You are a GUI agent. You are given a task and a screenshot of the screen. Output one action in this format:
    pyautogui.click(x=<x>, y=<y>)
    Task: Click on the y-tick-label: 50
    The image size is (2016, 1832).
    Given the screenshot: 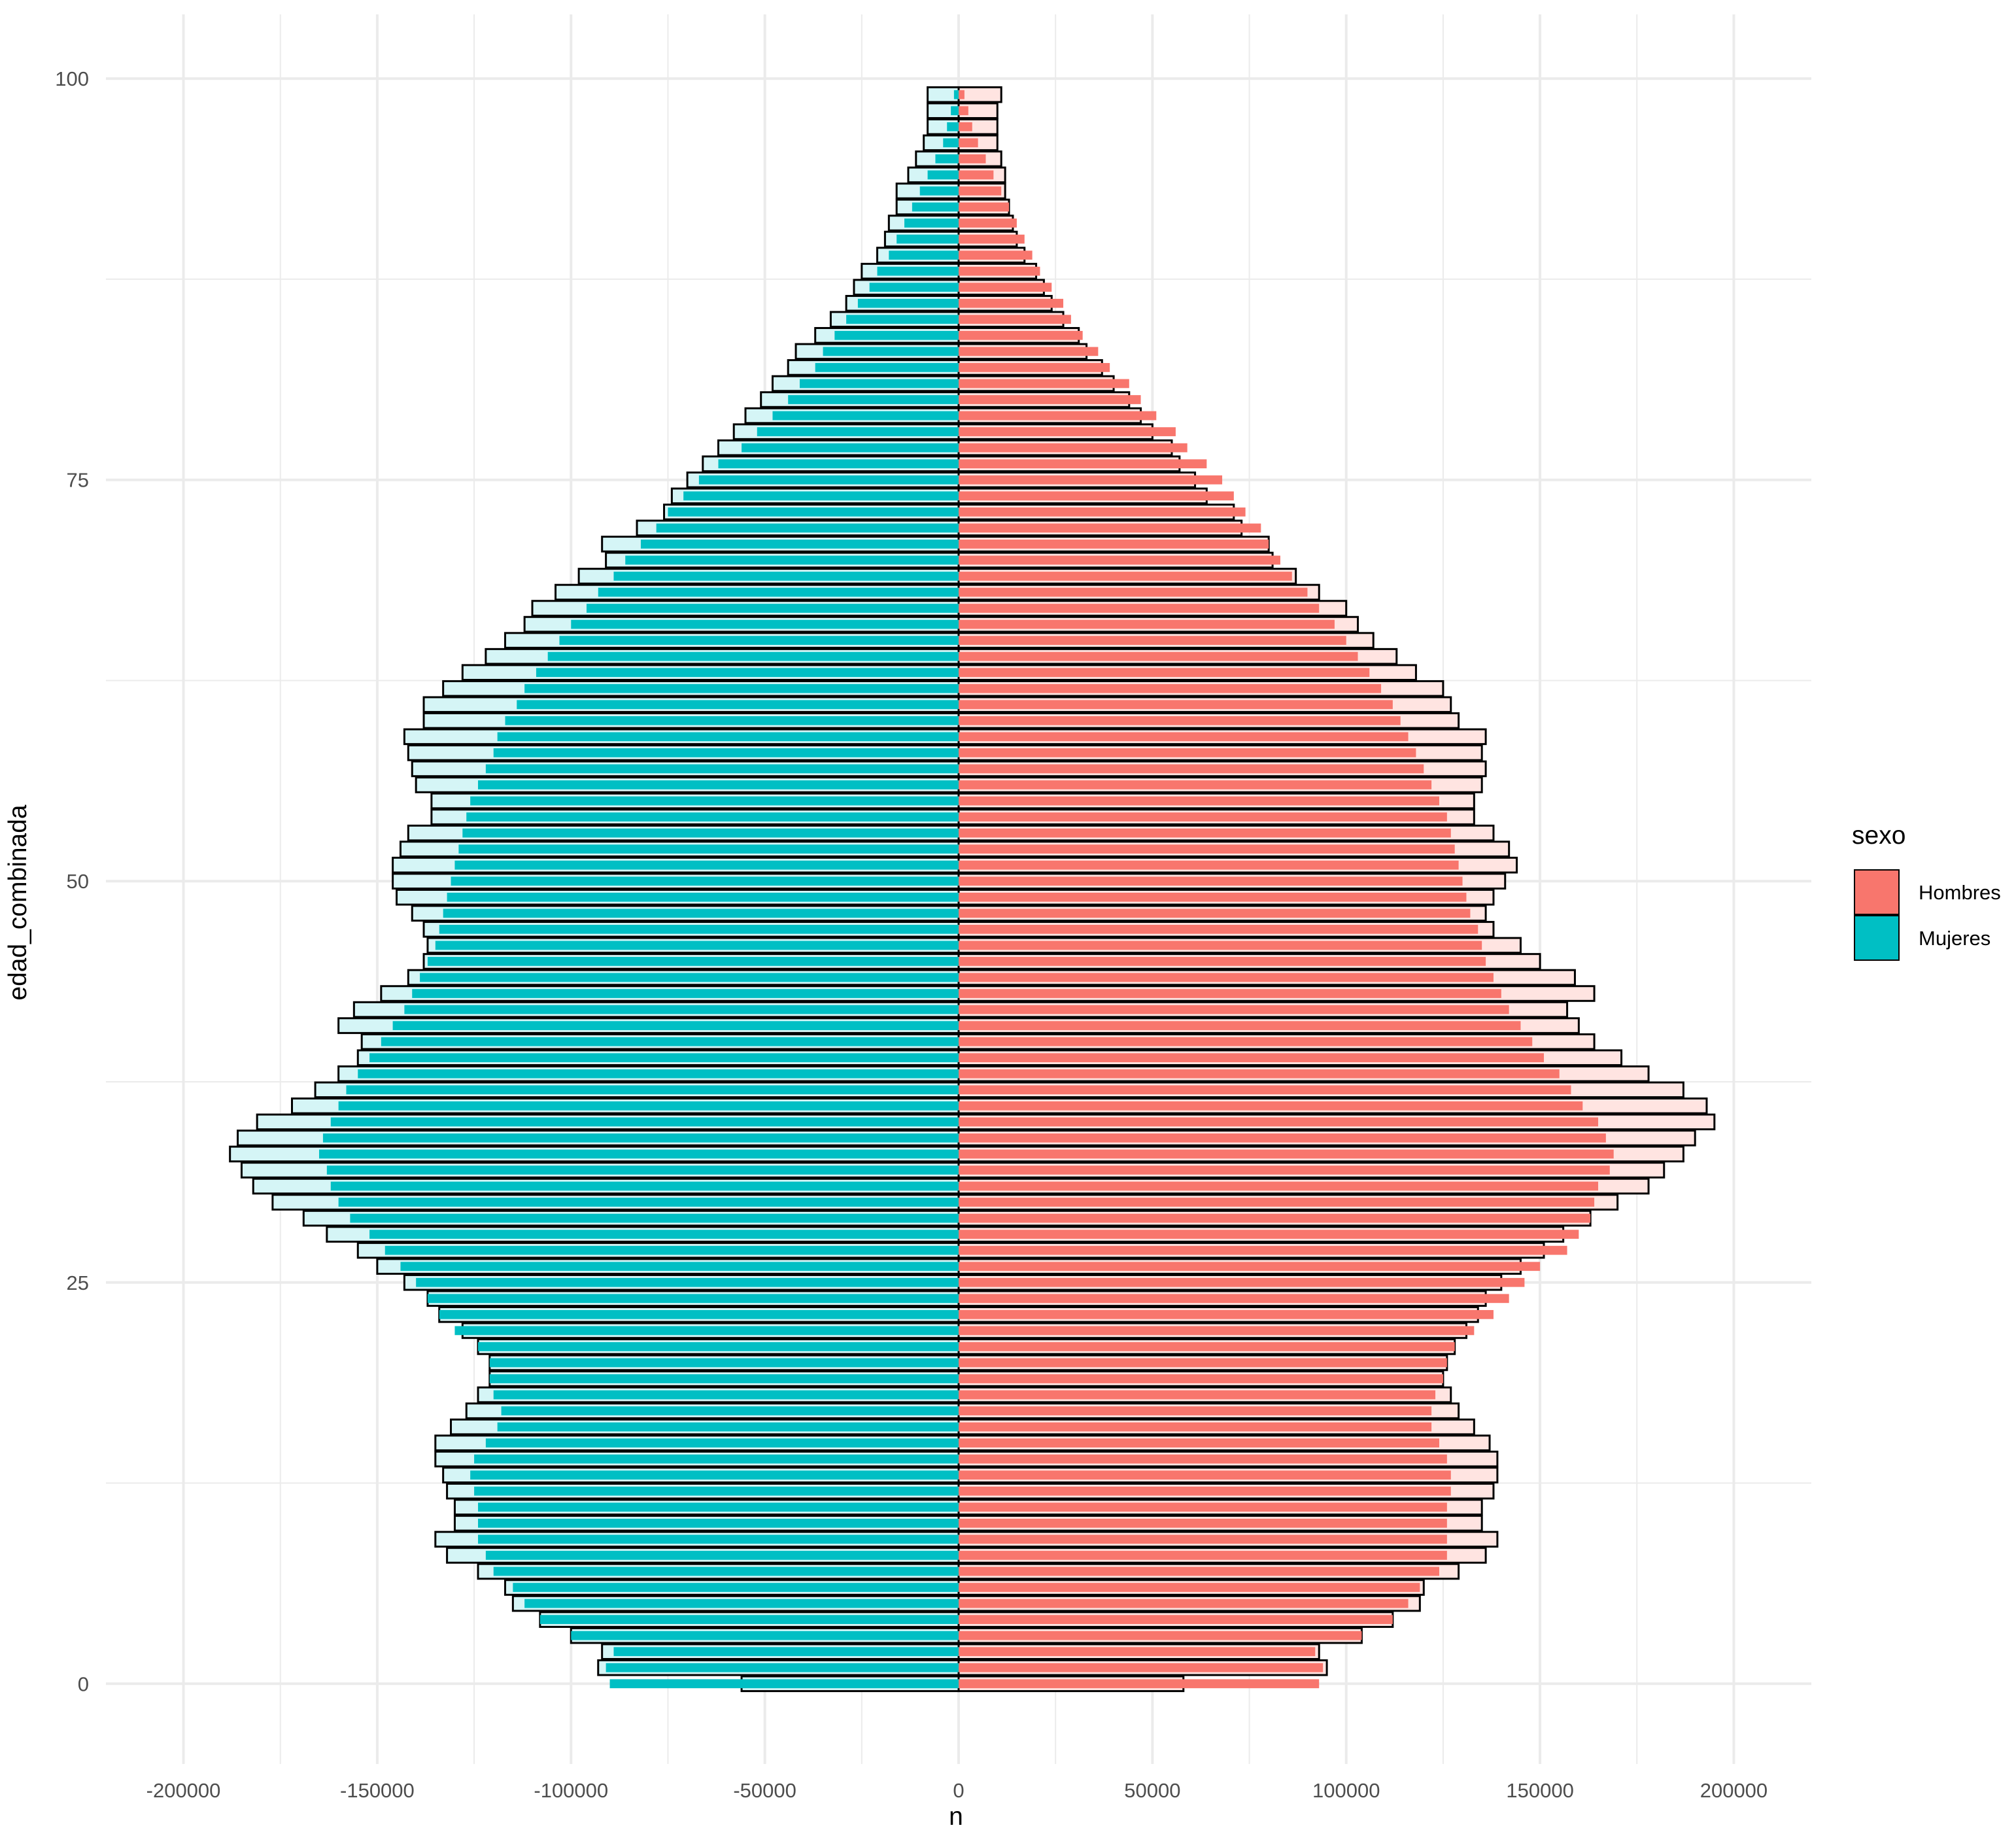 What is the action you would take?
    pyautogui.click(x=78, y=881)
    